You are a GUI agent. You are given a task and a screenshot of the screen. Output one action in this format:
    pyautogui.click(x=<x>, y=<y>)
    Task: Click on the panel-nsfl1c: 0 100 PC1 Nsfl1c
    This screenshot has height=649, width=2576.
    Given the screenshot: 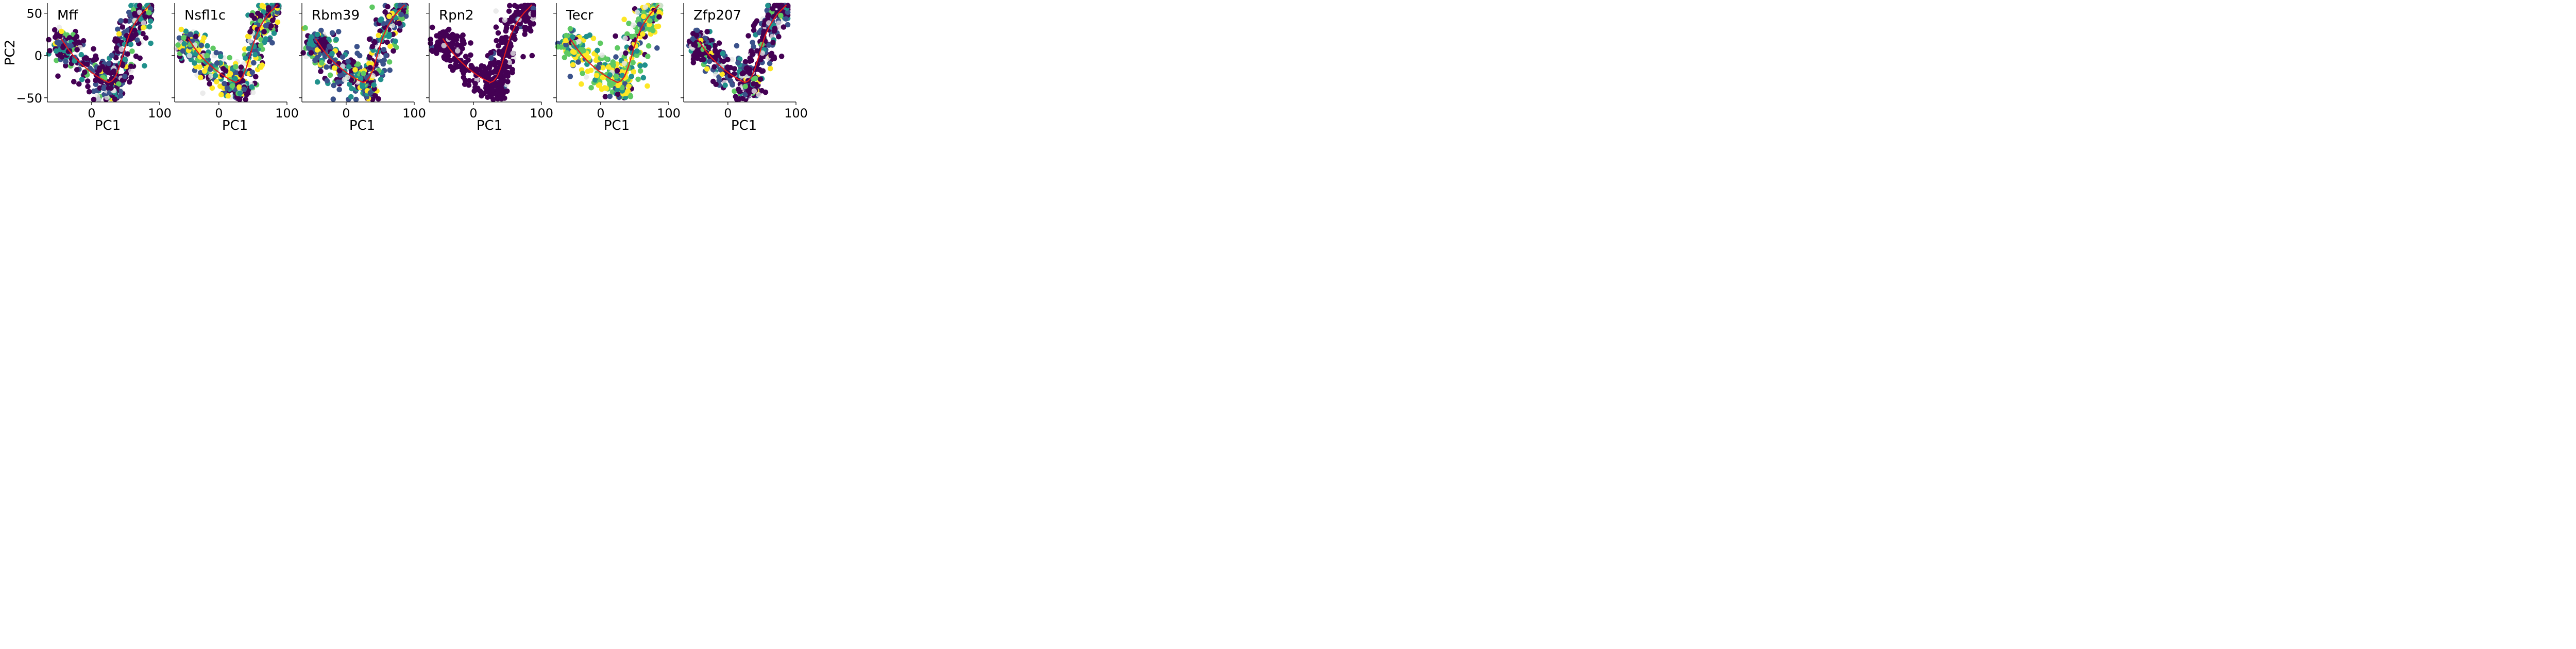 What is the action you would take?
    pyautogui.click(x=235, y=68)
    